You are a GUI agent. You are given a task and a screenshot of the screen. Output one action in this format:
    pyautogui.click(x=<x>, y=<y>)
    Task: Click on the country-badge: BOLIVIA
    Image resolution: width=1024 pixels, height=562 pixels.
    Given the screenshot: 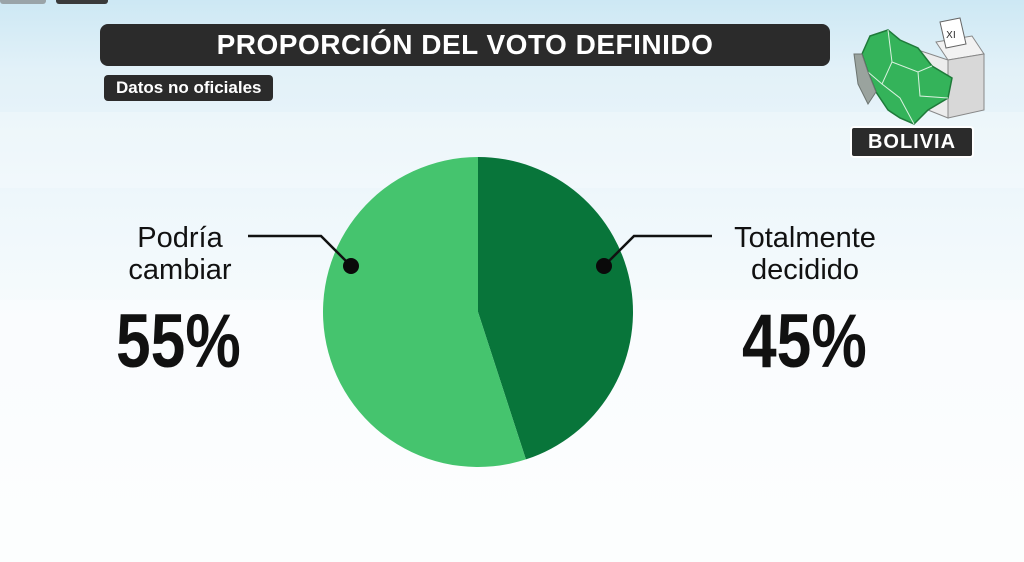 What is the action you would take?
    pyautogui.click(x=912, y=142)
    